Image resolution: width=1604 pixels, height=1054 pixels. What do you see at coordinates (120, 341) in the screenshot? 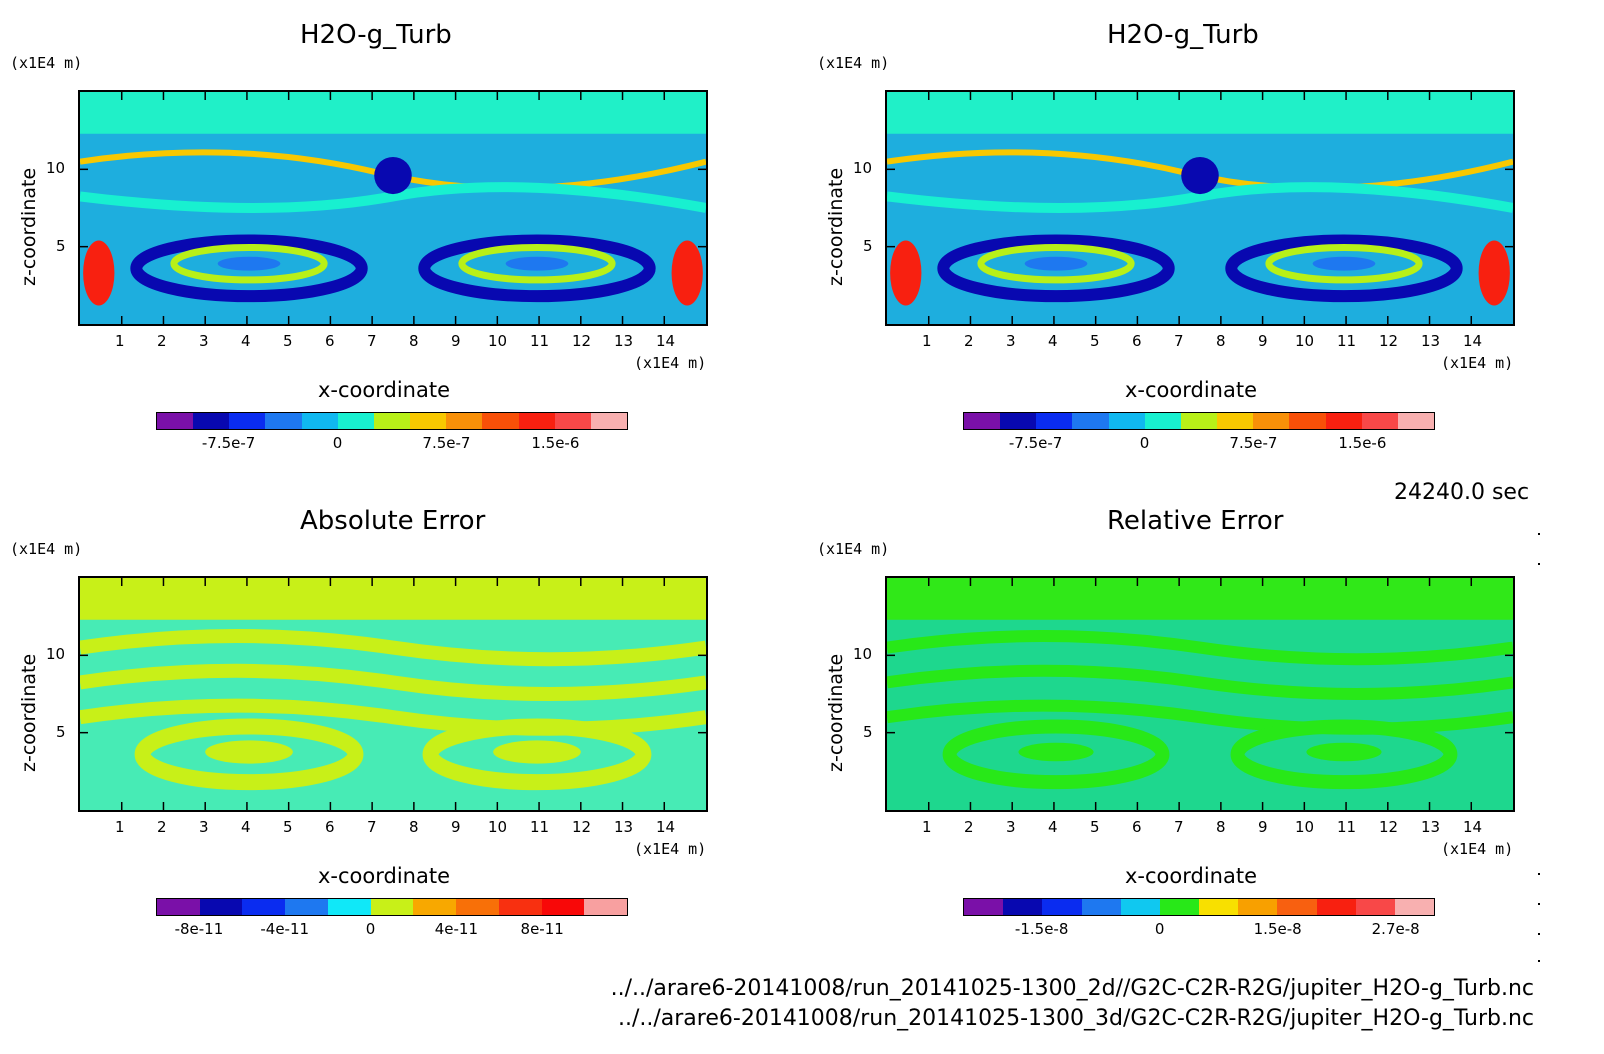
I see `x-tick-label: 1` at bounding box center [120, 341].